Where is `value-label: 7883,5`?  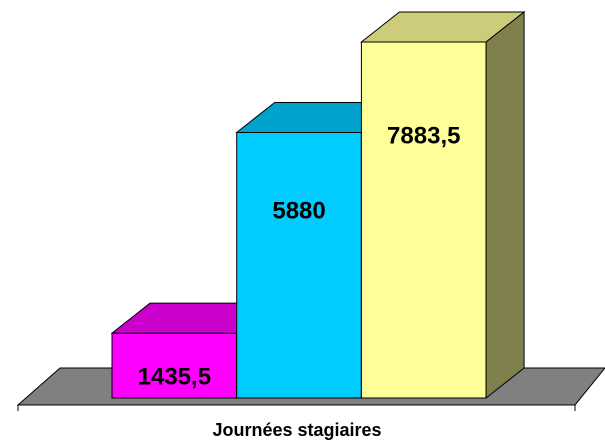
value-label: 7883,5 is located at coordinates (423, 135).